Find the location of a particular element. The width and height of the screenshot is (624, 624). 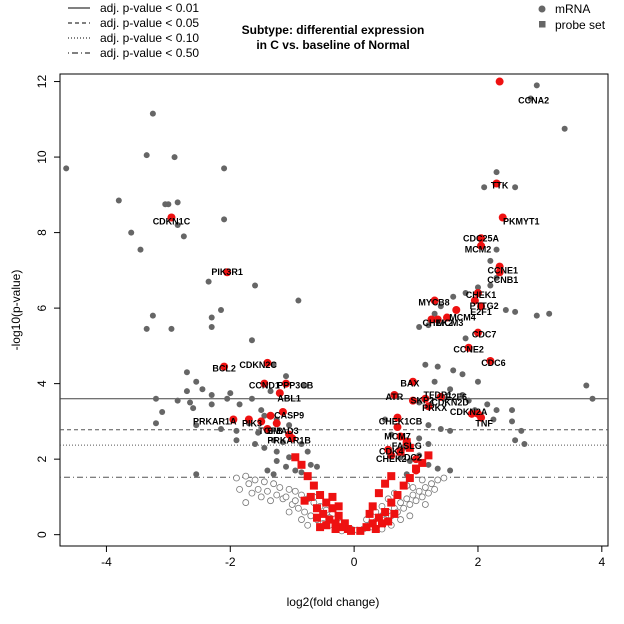

x-tick-label: -2 is located at coordinates (230, 562).